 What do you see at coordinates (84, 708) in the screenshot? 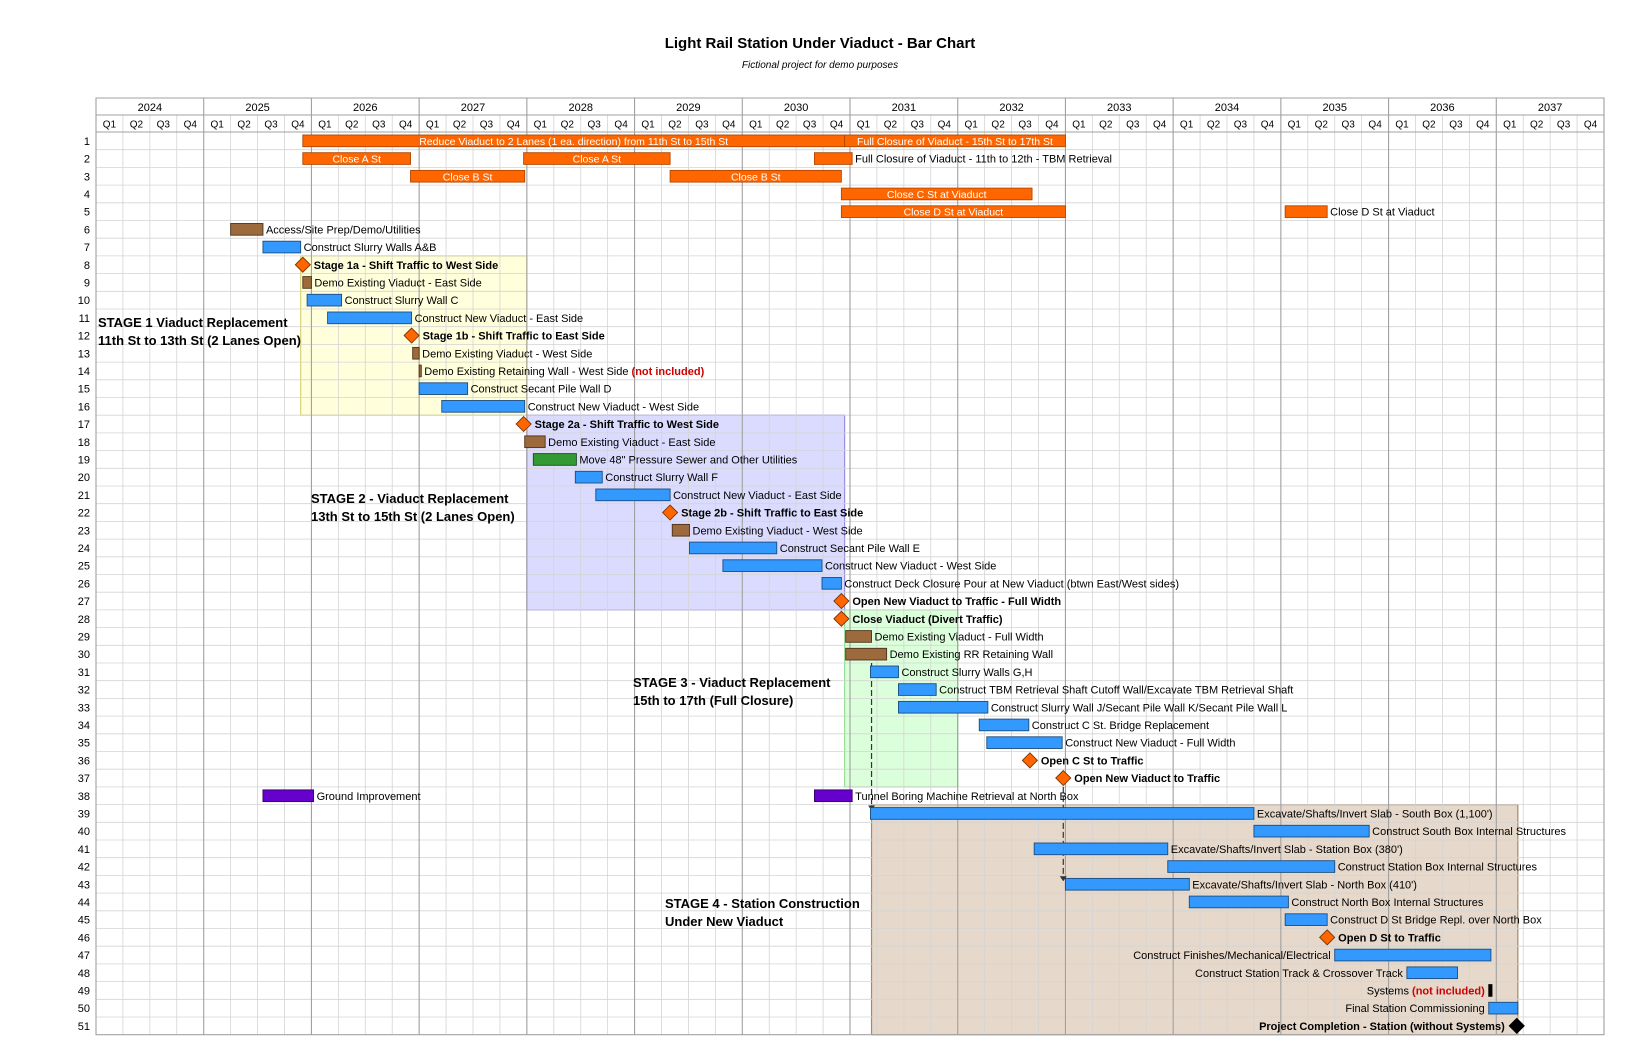
I see `row-number: 33` at bounding box center [84, 708].